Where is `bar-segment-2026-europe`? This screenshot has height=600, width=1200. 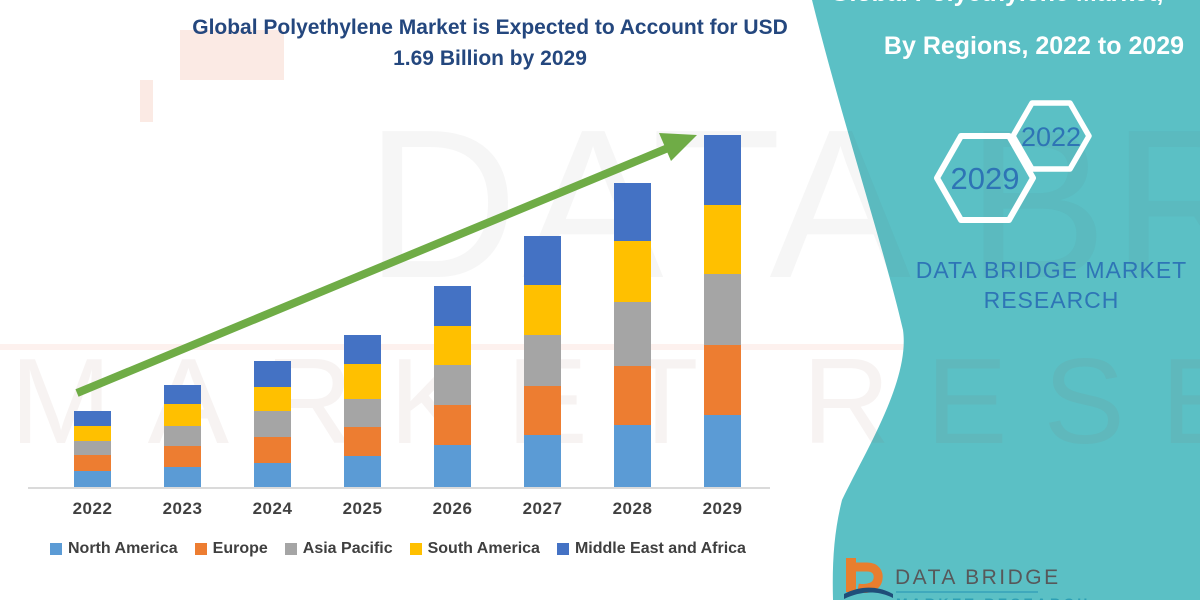 bar-segment-2026-europe is located at coordinates (452, 425).